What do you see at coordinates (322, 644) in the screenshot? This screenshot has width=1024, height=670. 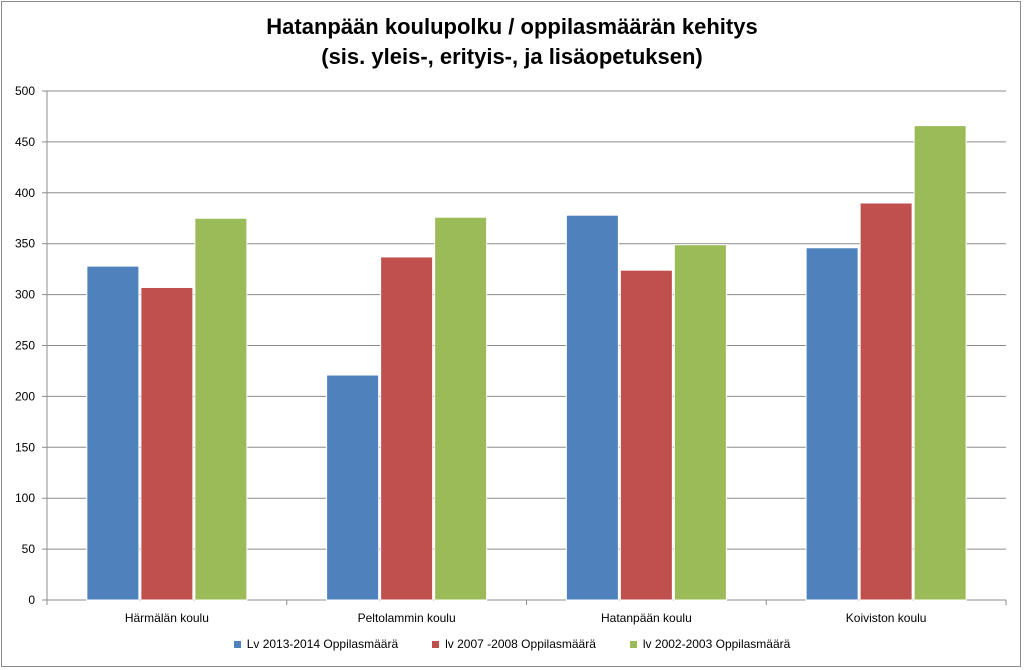 I see `legend-label-series-1: Lv 2013-2014 Oppilasmäärä` at bounding box center [322, 644].